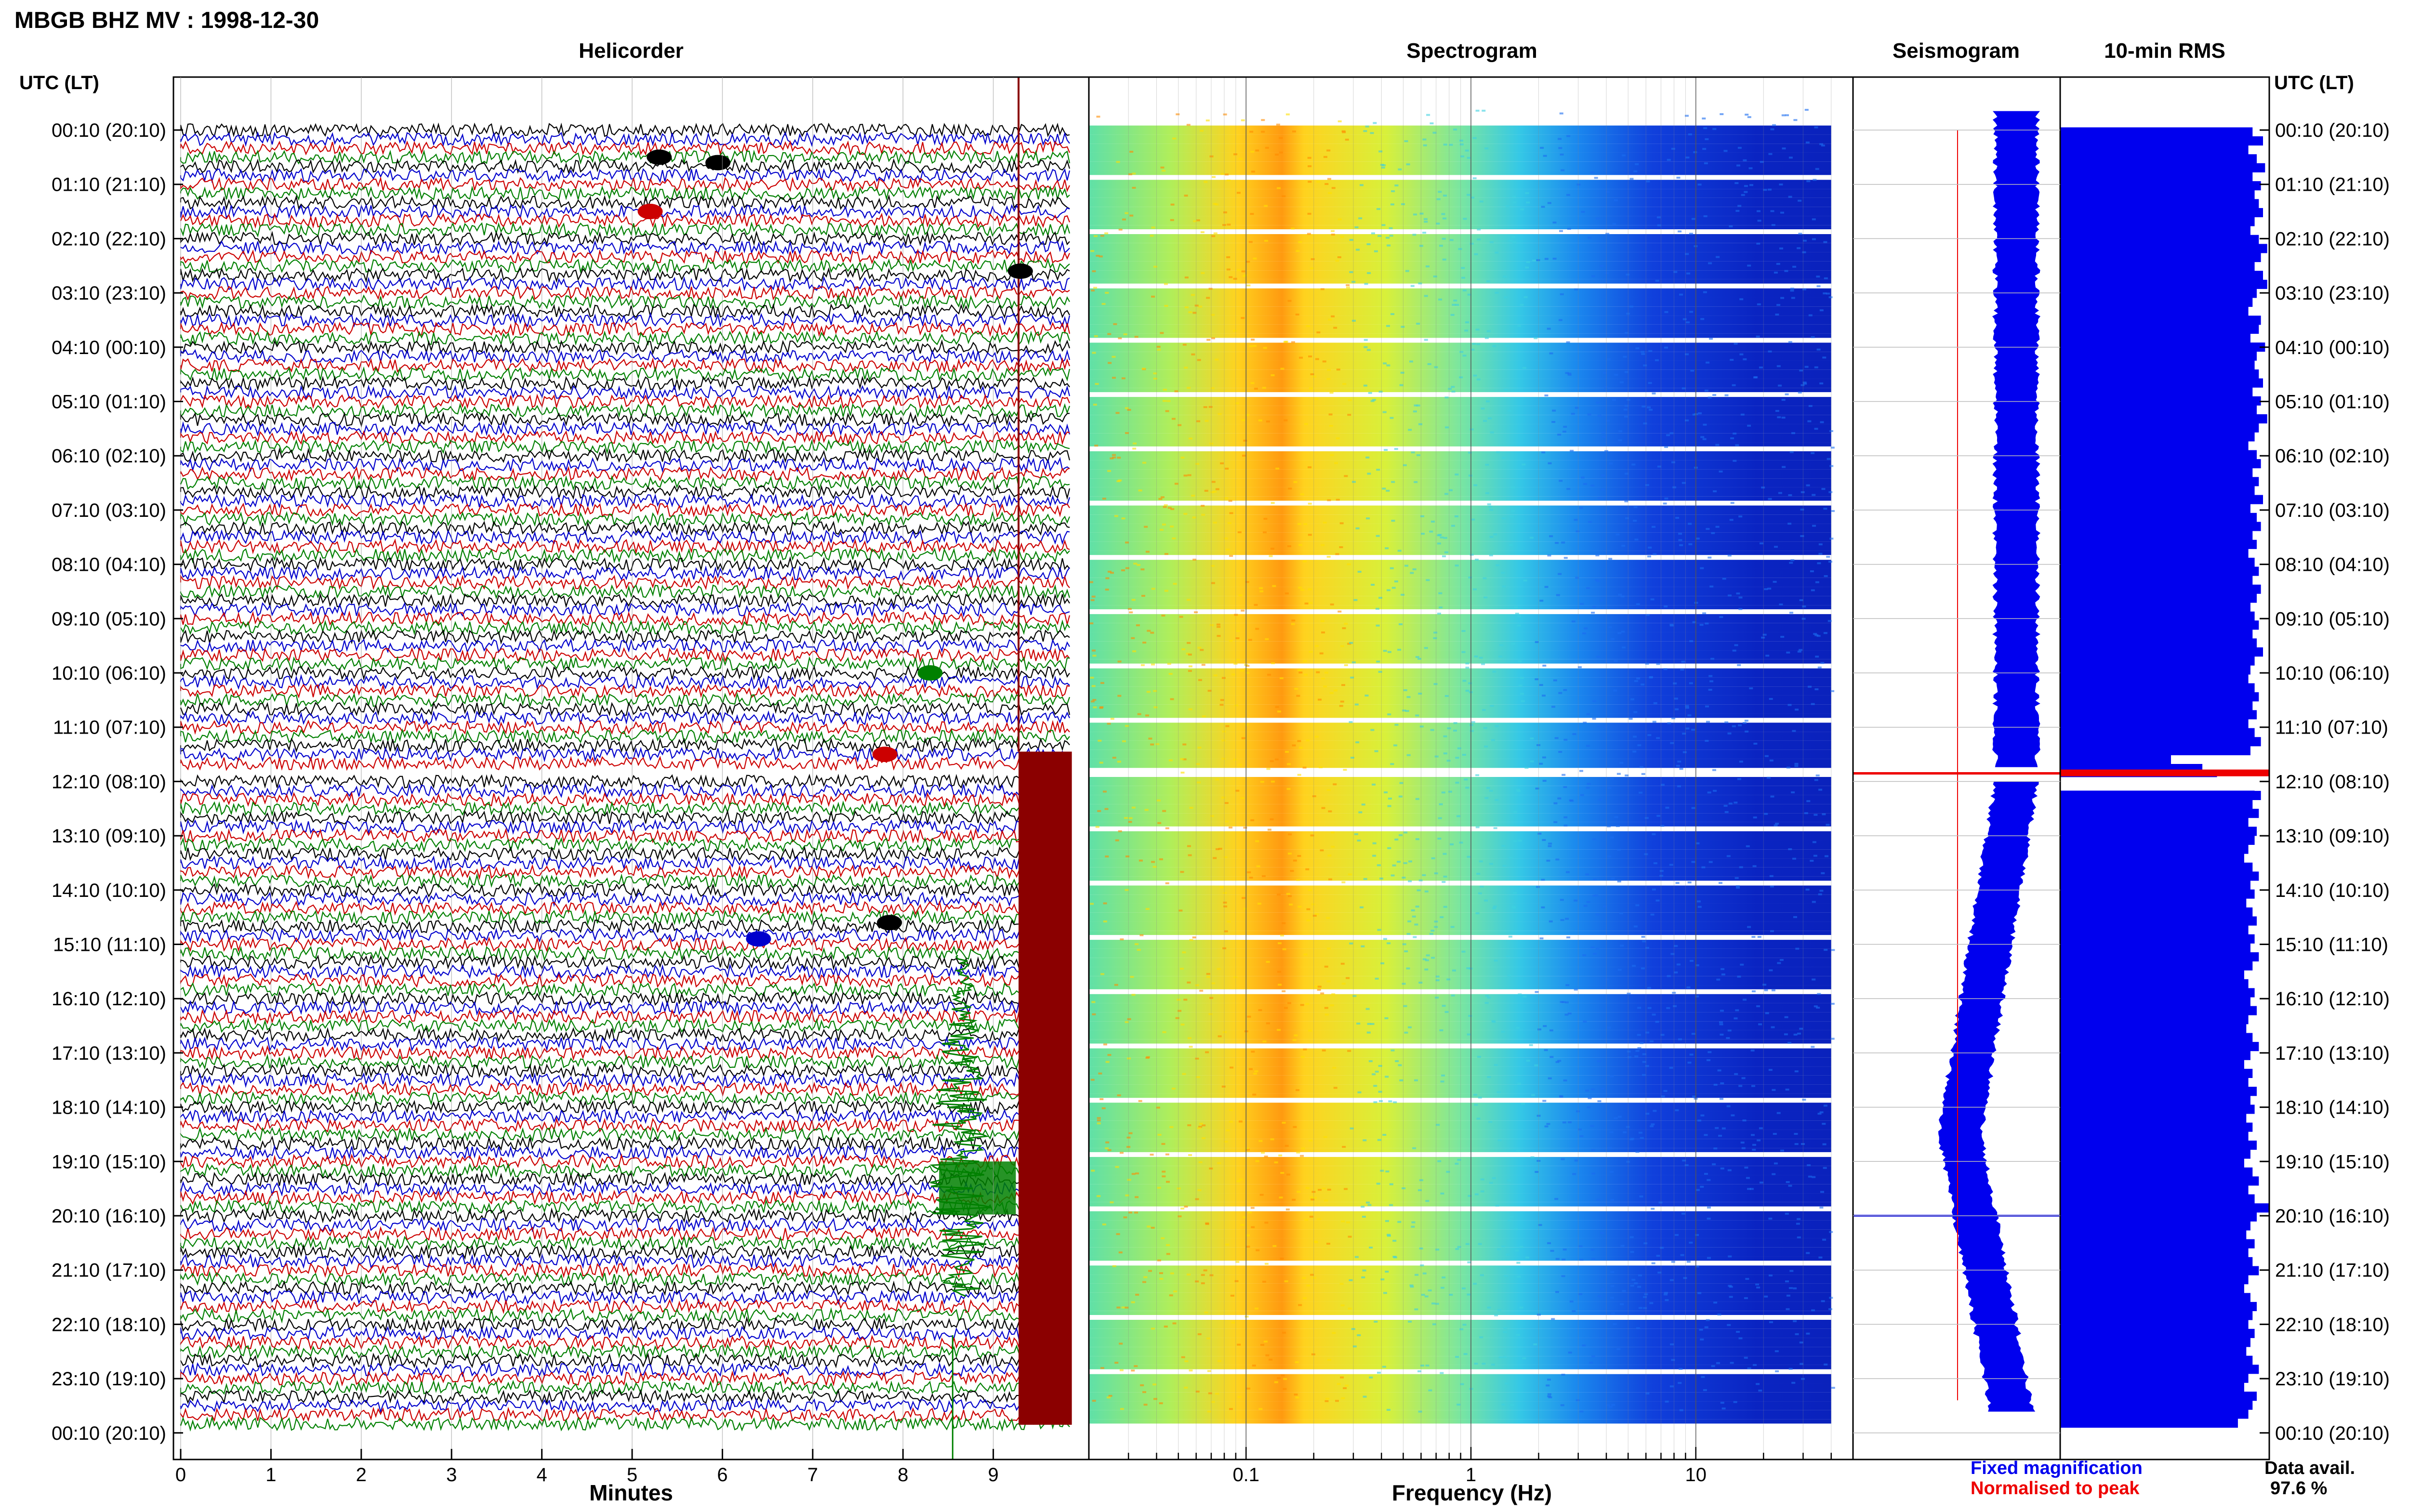  I want to click on helicorder-event, so click(885, 755).